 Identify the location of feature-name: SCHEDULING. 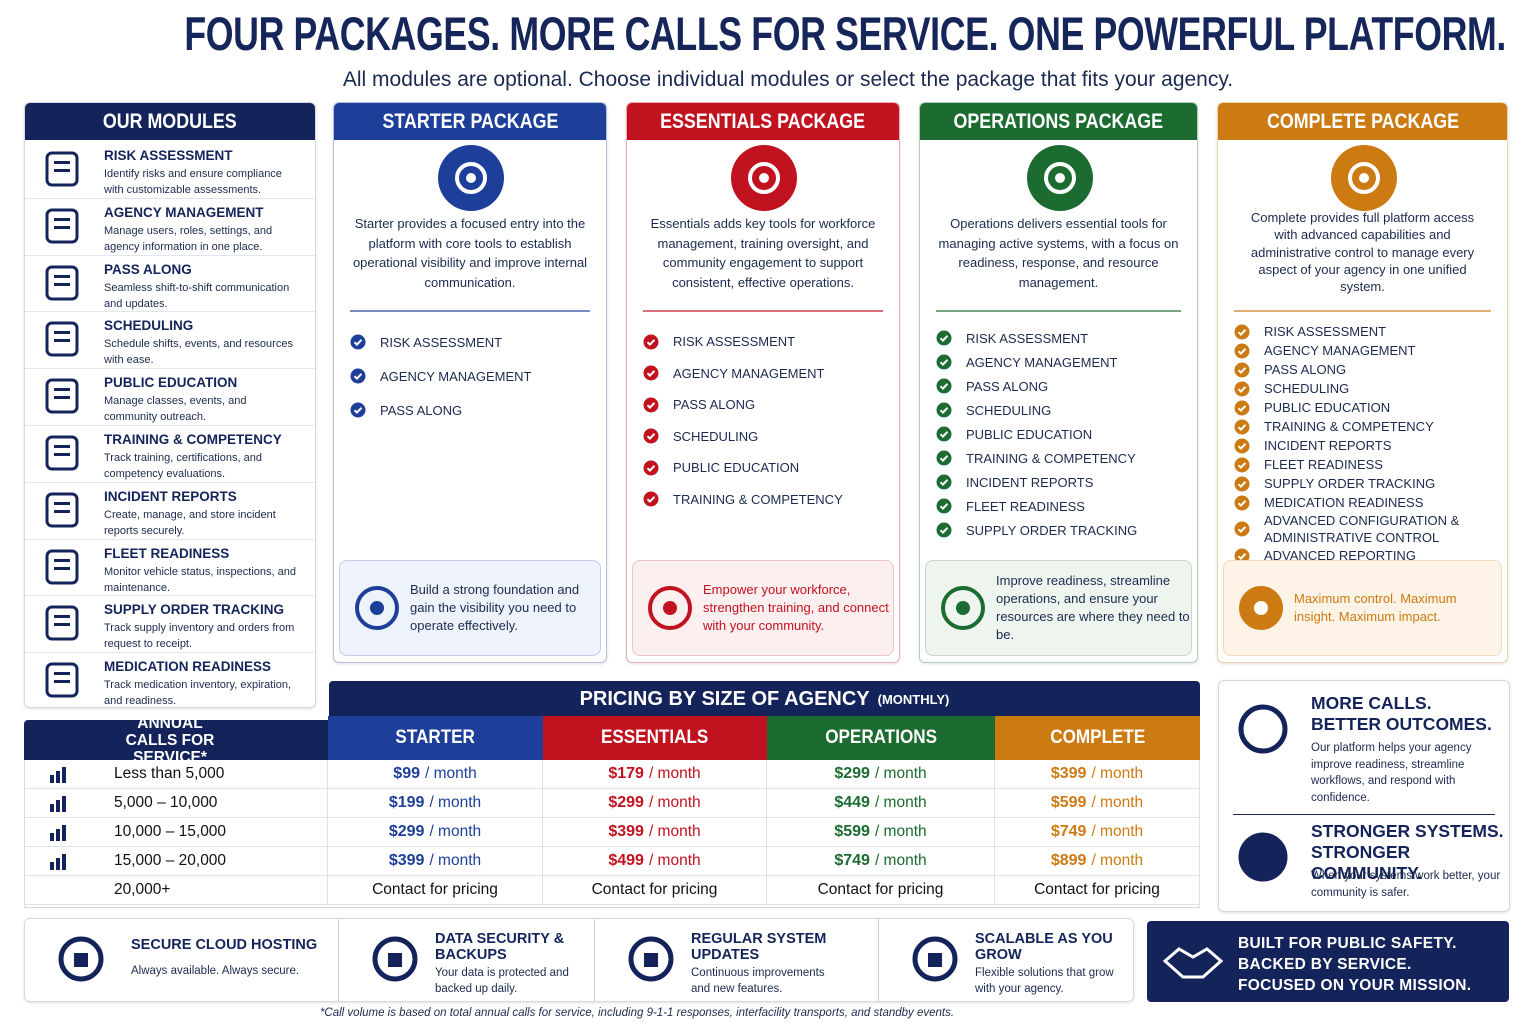
(1307, 388).